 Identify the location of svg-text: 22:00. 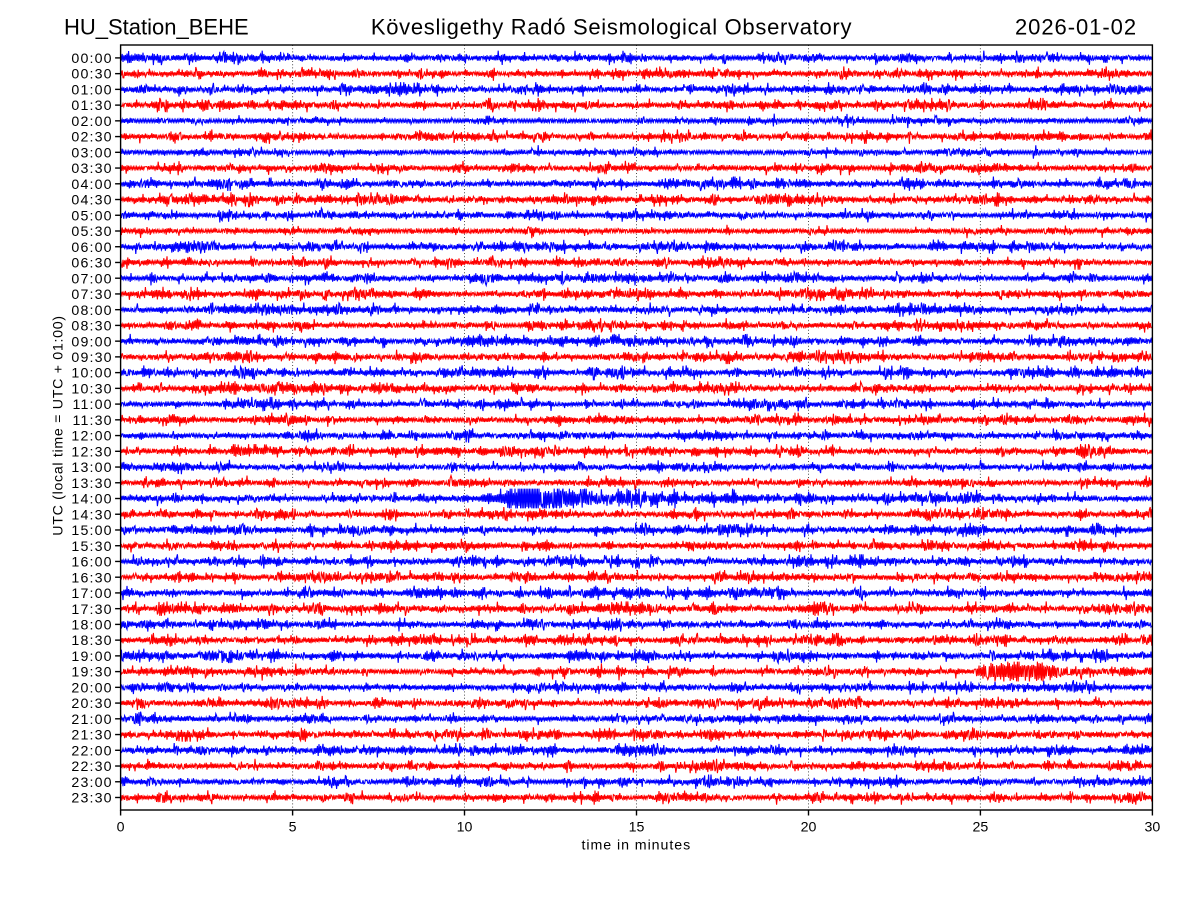
(91, 751).